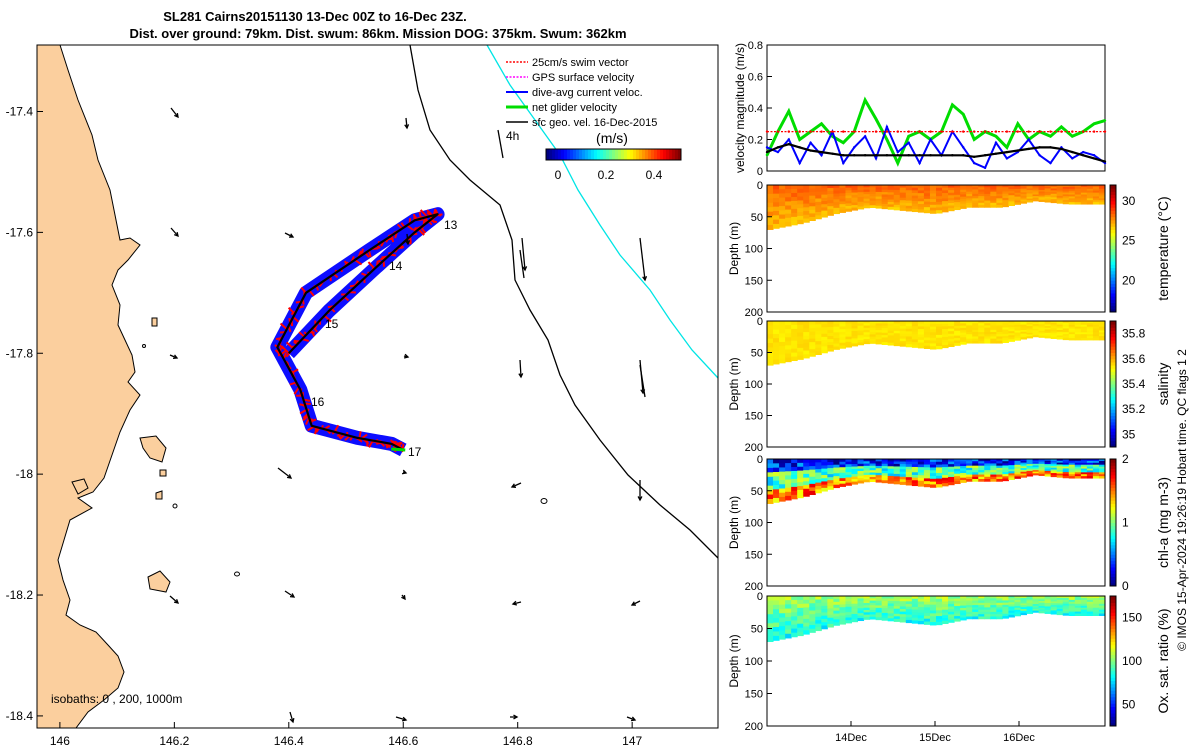 This screenshot has width=1200, height=750. I want to click on velocity-point, so click(1105, 120).